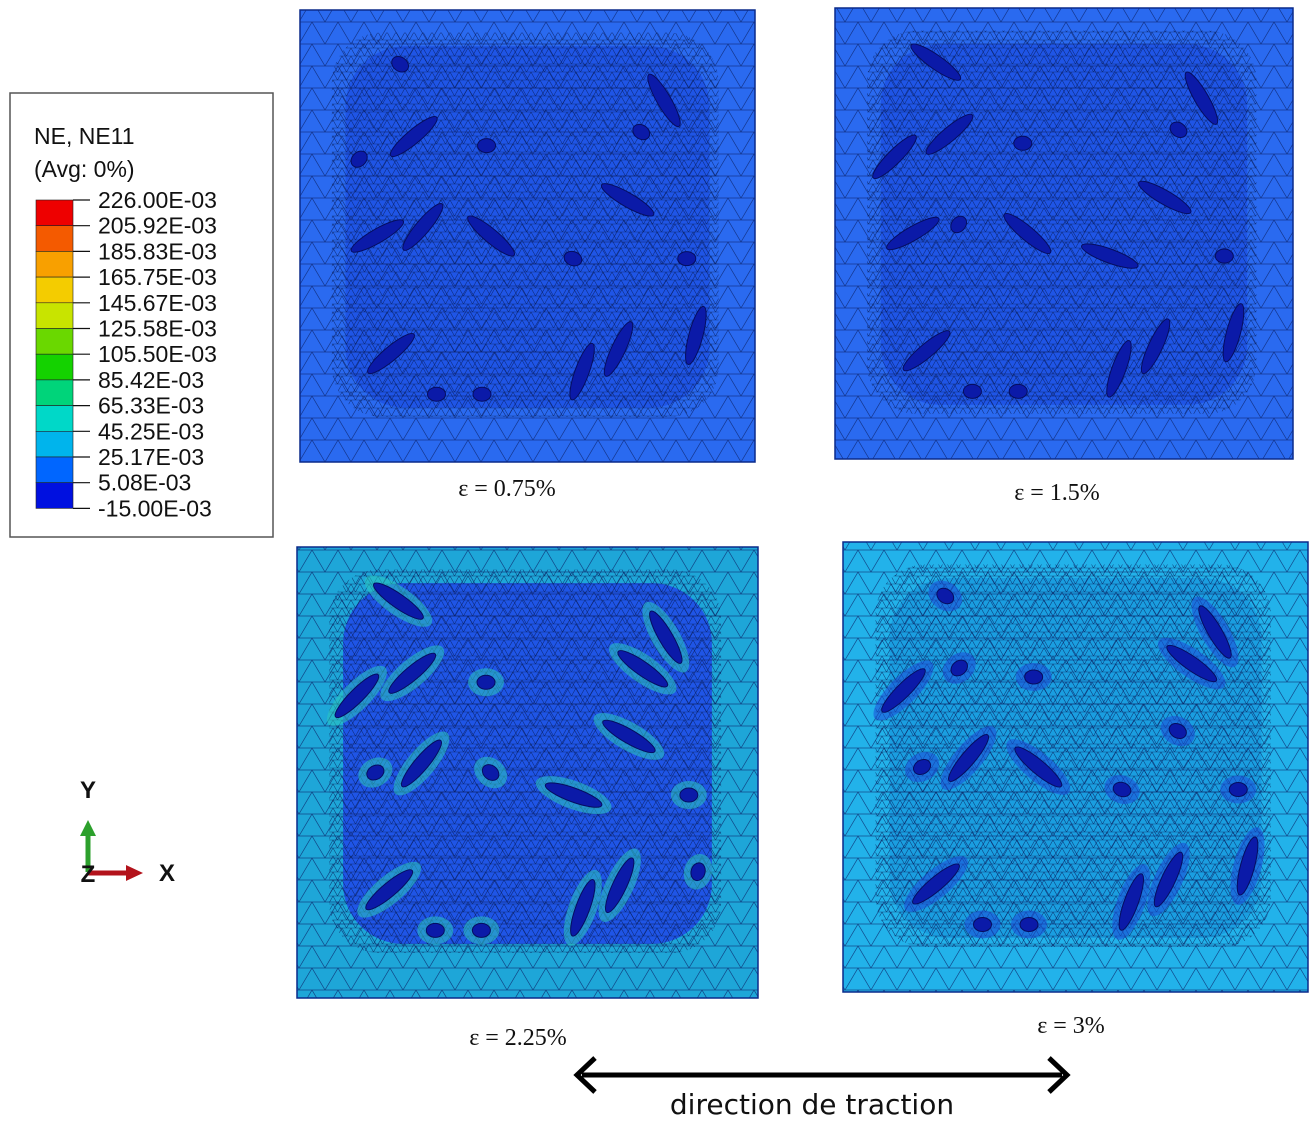  What do you see at coordinates (1057, 493) in the screenshot?
I see `panel-caption: ε = 1.5%` at bounding box center [1057, 493].